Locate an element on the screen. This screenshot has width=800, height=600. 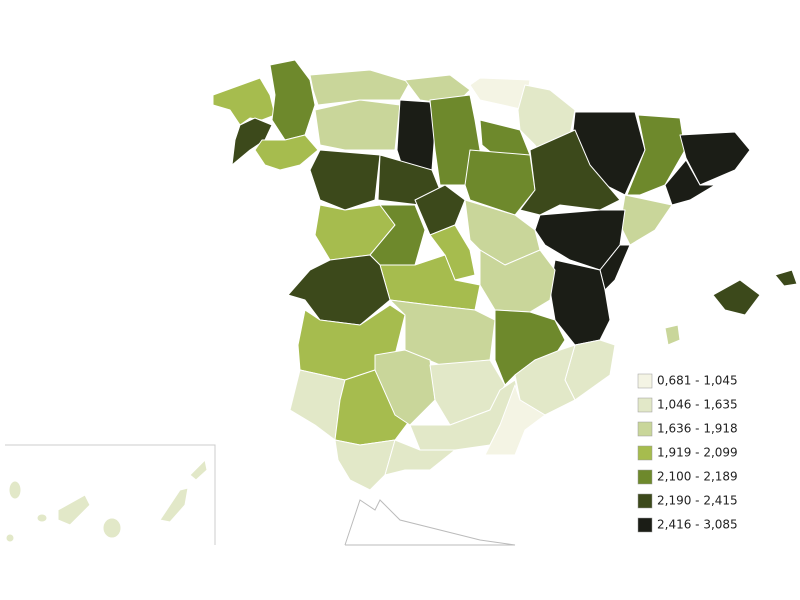
legend-label: 0,681 - 1,045 is located at coordinates (697, 381).